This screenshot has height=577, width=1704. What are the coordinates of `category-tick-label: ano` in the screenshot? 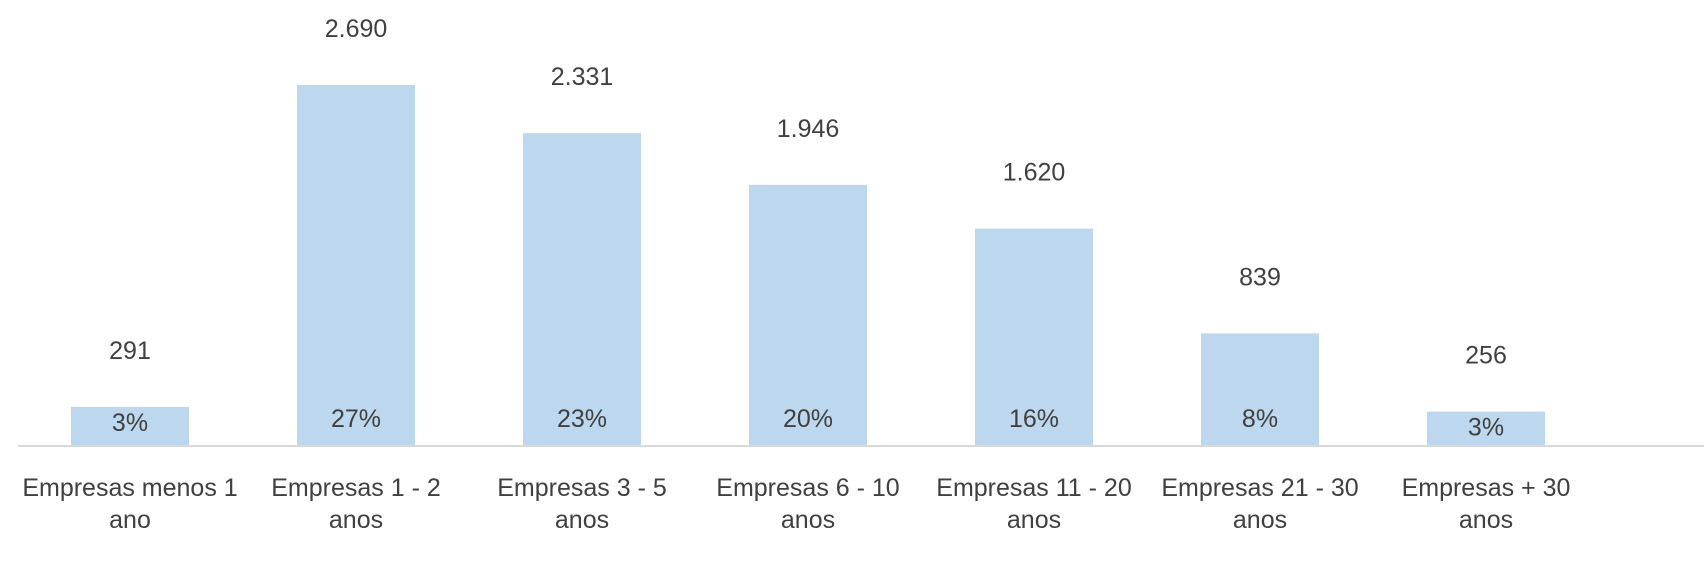 It's located at (130, 520).